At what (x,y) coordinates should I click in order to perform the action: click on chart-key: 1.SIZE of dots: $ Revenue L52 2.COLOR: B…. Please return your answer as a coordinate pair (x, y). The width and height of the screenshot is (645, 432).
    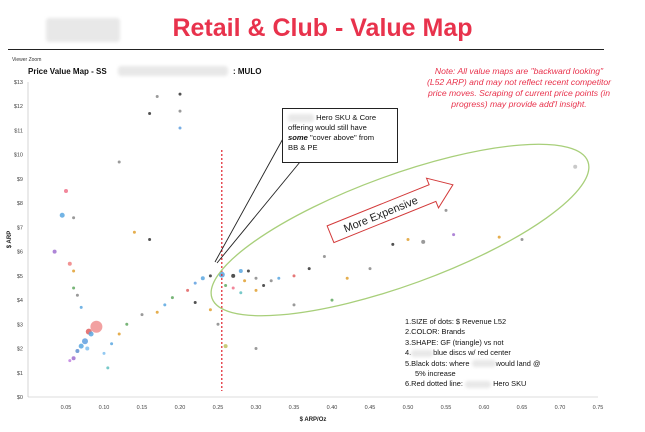
    Looking at the image, I should click on (472, 353).